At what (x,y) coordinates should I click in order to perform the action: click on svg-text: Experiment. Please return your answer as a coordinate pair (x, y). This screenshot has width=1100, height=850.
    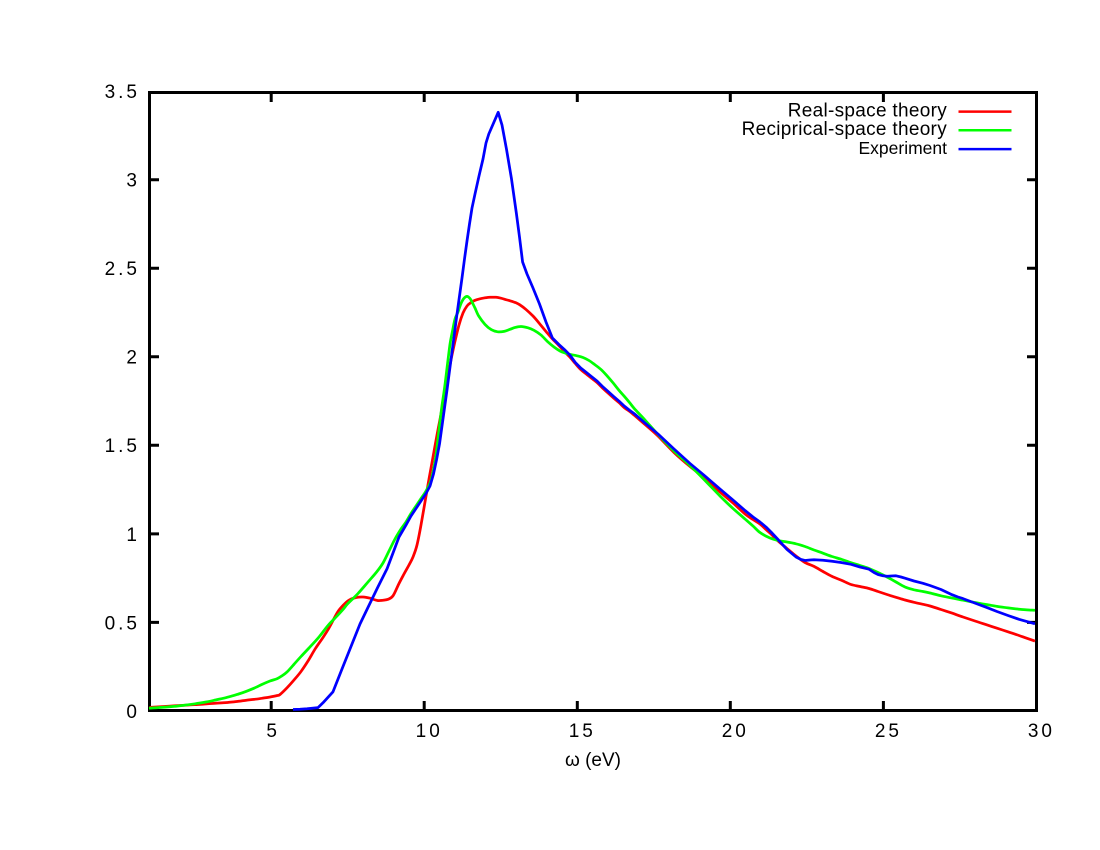
    Looking at the image, I should click on (902, 148).